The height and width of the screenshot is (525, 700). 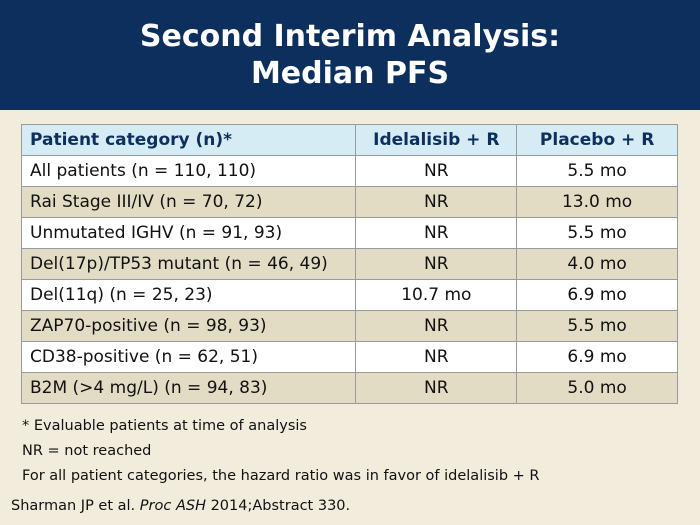 I want to click on row-category: ZAP70-positive (n = 98, 93), so click(x=188, y=326).